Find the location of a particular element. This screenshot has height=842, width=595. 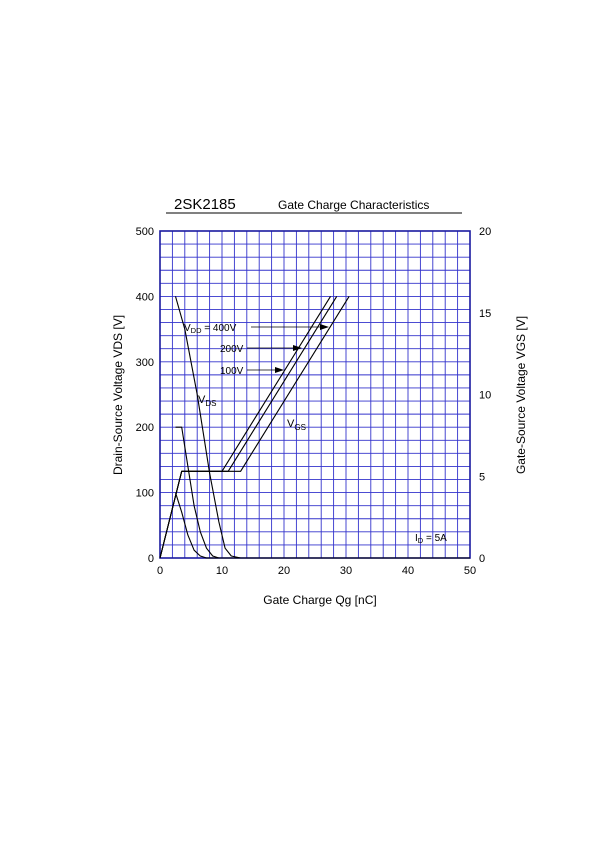

y-left-tick-label: 0 is located at coordinates (151, 559).